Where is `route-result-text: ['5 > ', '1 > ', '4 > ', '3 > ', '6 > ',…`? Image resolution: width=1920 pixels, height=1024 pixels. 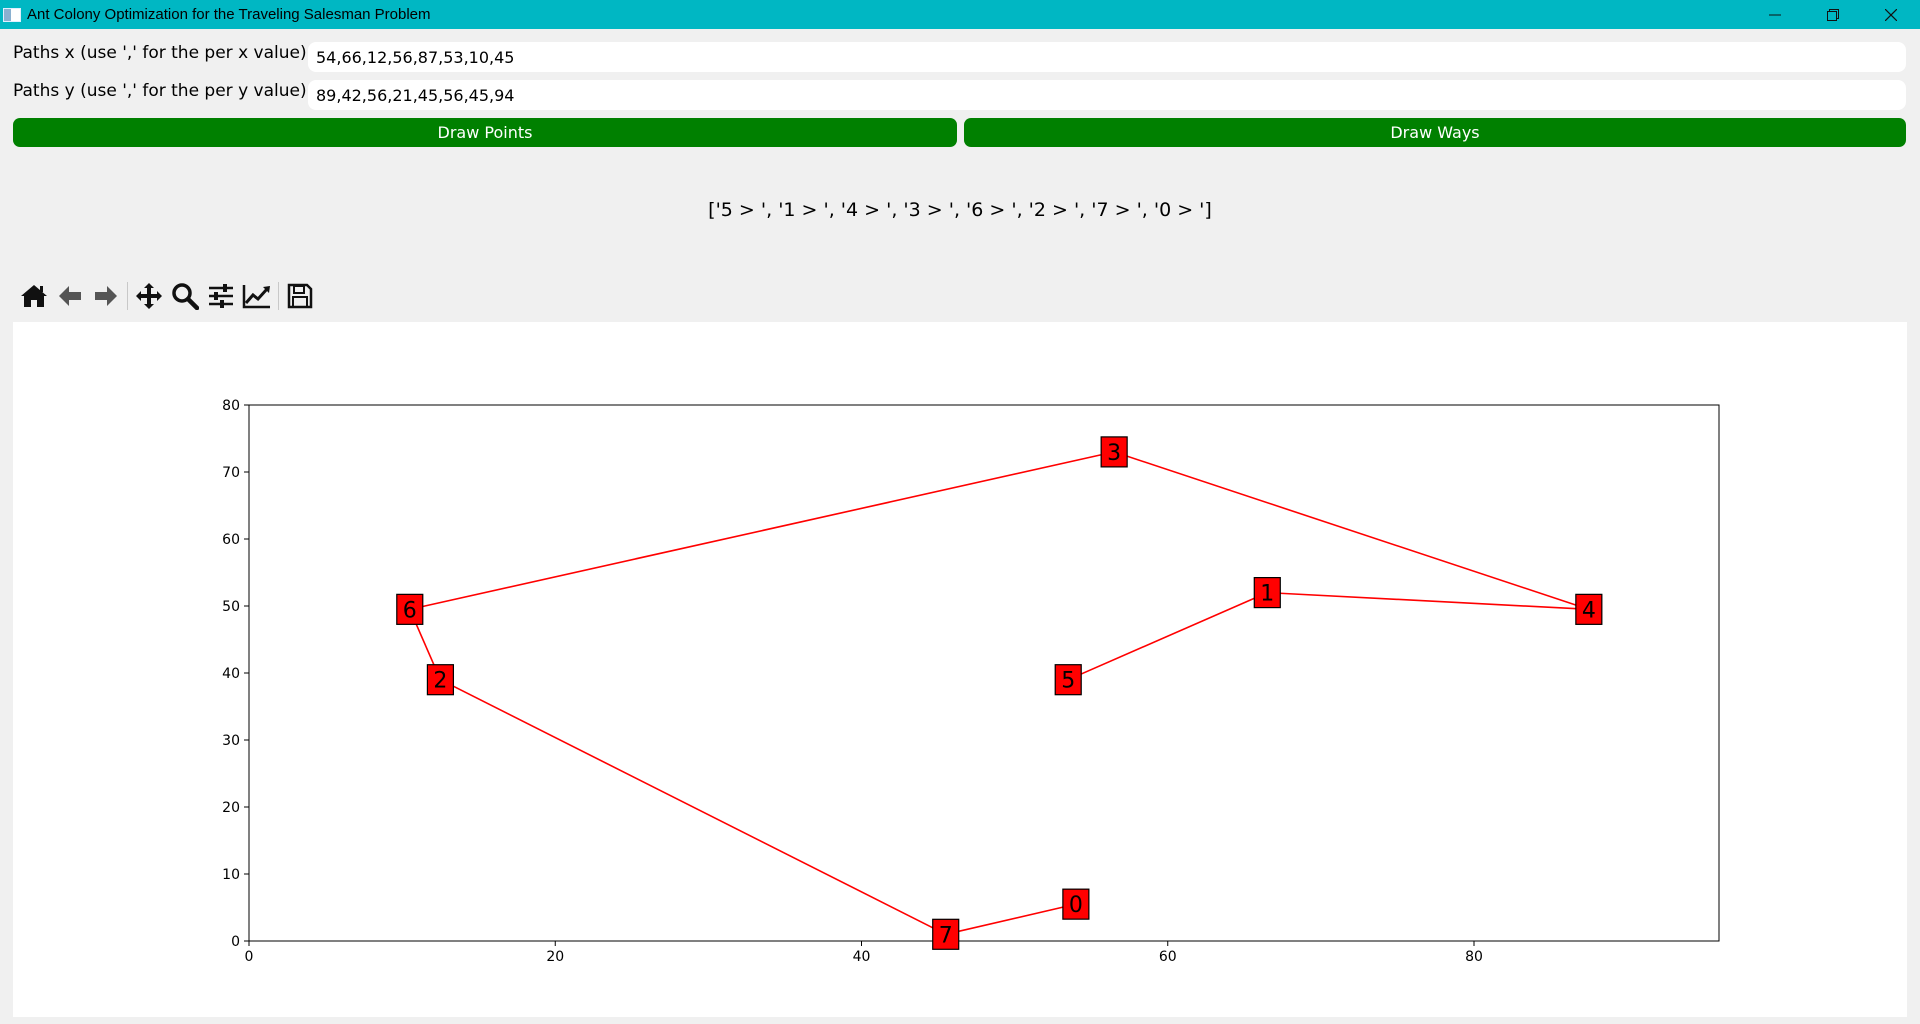 route-result-text: ['5 > ', '1 > ', '4 > ', '3 > ', '6 > ',… is located at coordinates (960, 210).